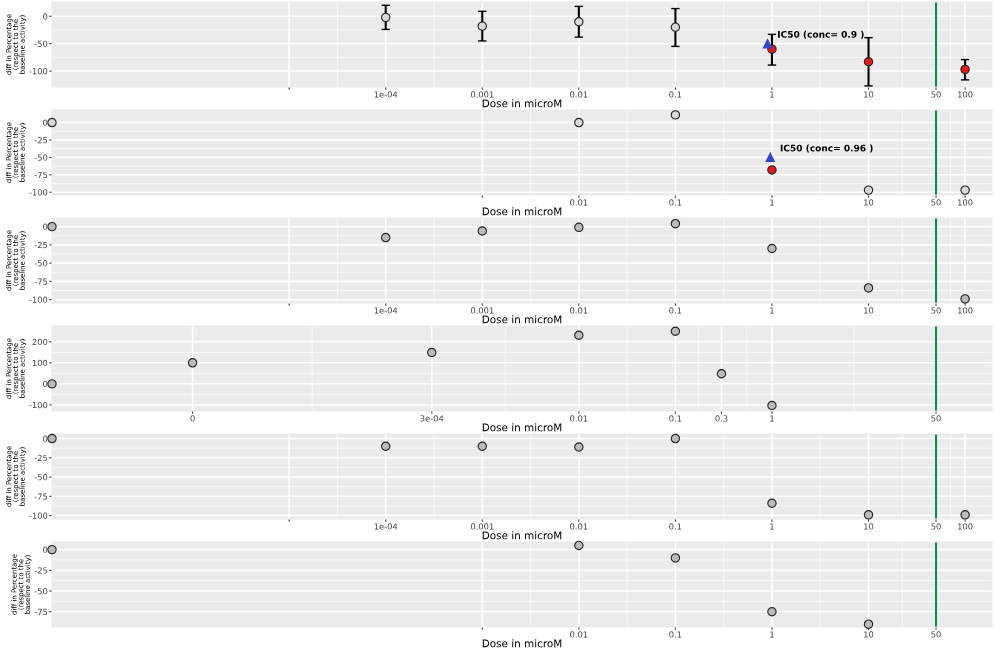 The height and width of the screenshot is (653, 1007). Describe the element at coordinates (432, 418) in the screenshot. I see `x-tick-label: 3e-04` at that location.